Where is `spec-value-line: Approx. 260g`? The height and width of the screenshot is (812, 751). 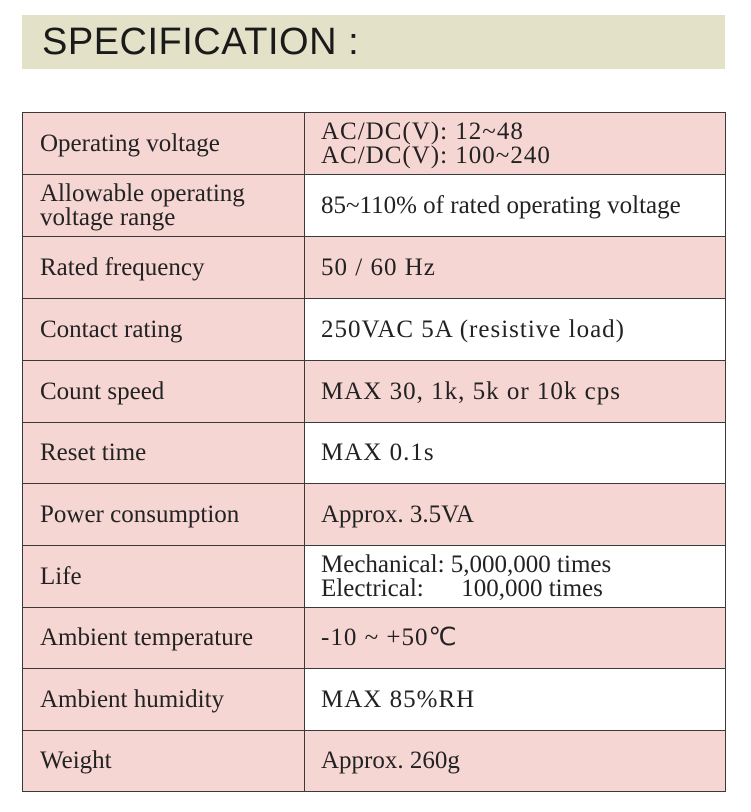
spec-value-line: Approx. 260g is located at coordinates (390, 760).